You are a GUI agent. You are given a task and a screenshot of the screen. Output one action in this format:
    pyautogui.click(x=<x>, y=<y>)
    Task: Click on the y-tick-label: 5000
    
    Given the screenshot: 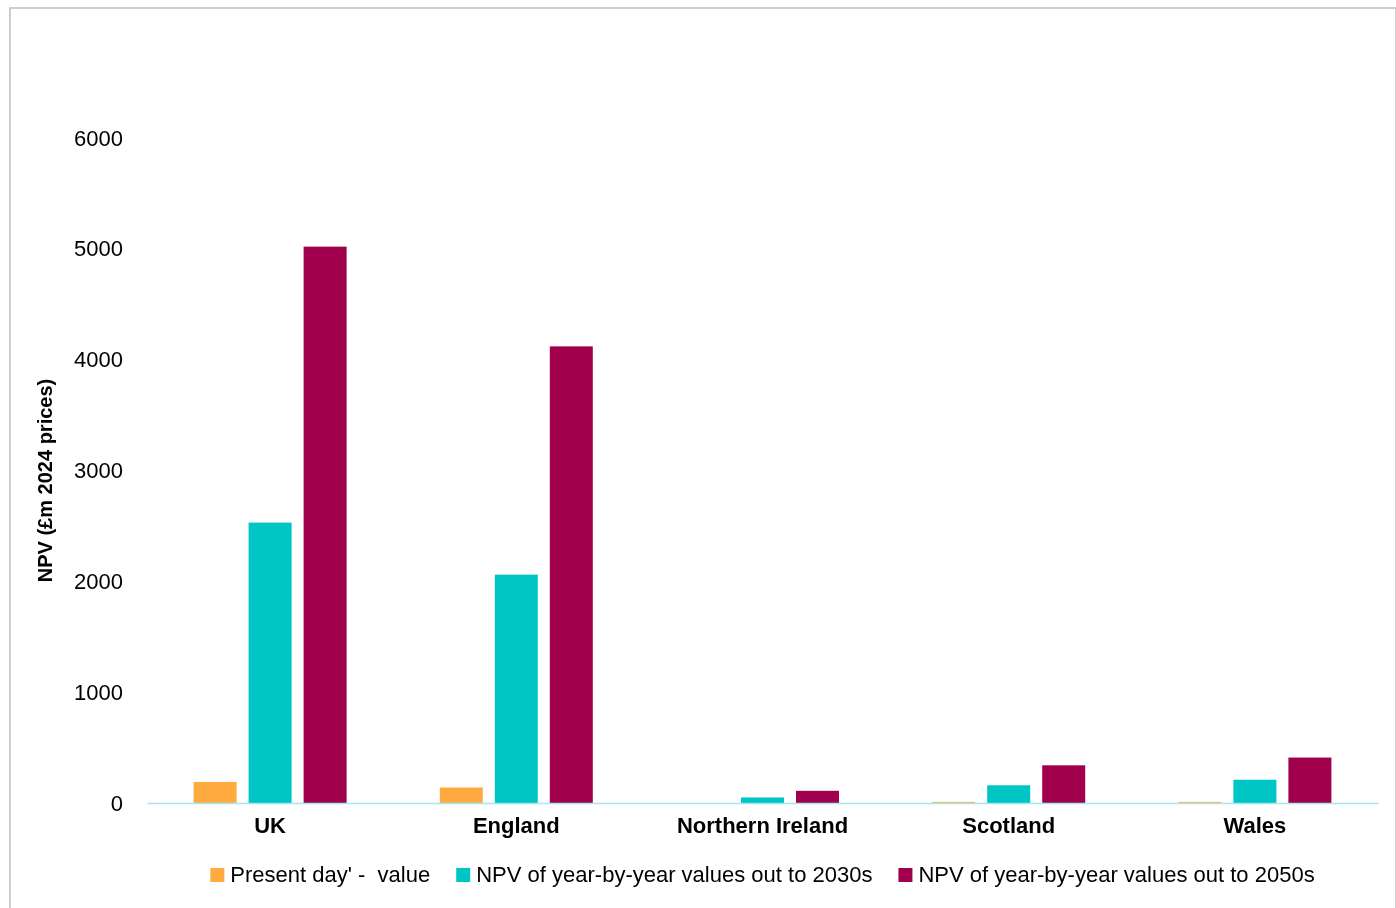 What is the action you would take?
    pyautogui.click(x=98, y=249)
    